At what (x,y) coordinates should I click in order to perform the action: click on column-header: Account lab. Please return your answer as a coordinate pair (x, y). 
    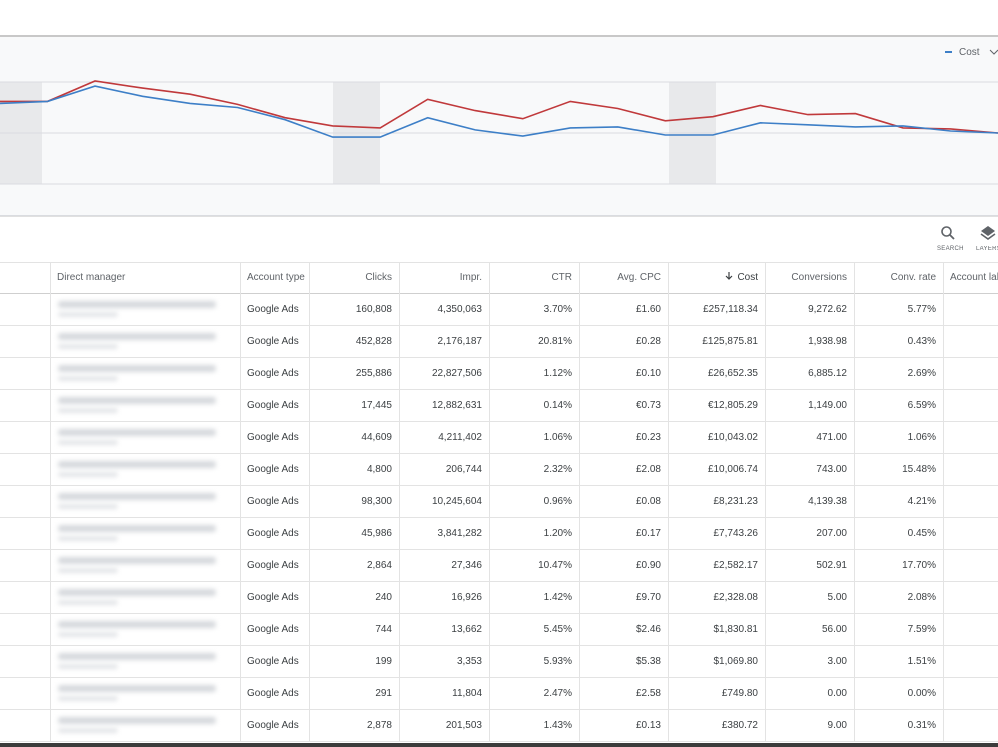
    Looking at the image, I should click on (974, 277).